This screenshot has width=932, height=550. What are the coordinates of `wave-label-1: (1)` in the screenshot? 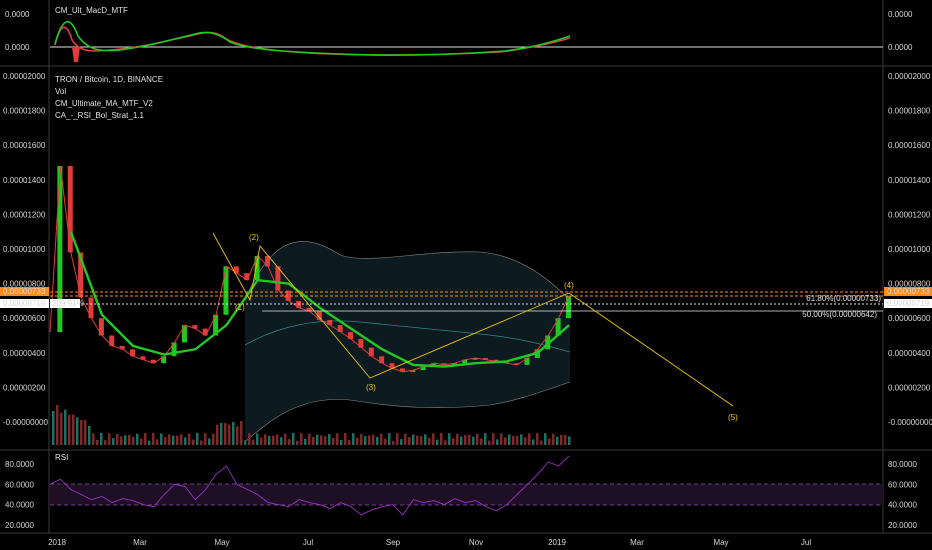 It's located at (240, 307).